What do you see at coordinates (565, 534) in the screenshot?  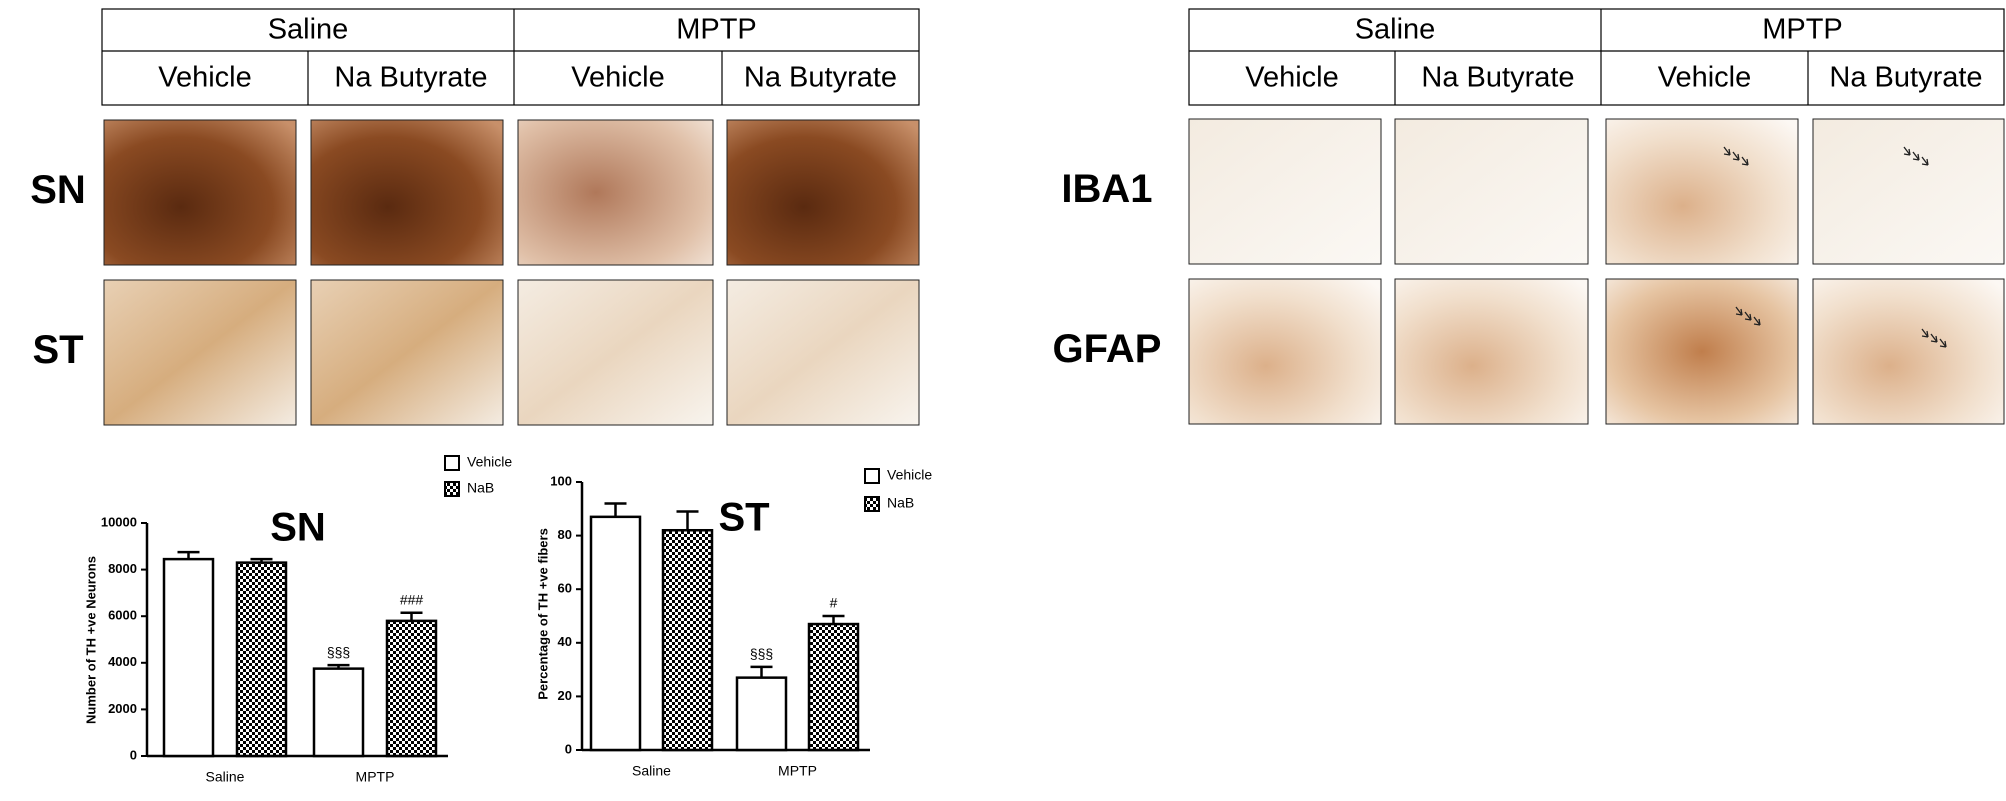 I see `y-tick-label: 80` at bounding box center [565, 534].